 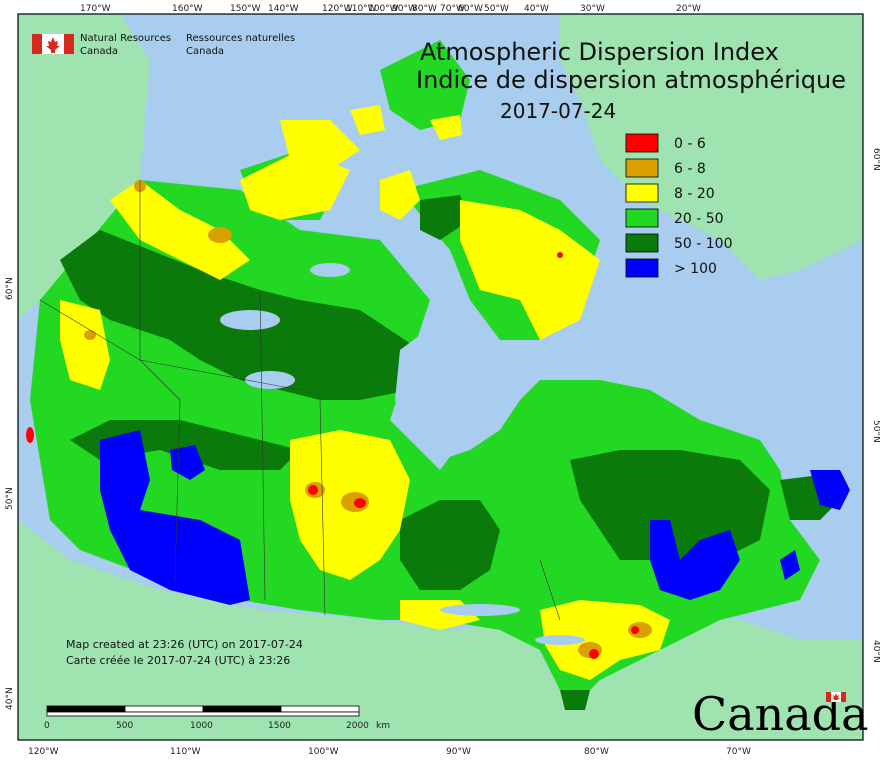 I want to click on scale-tick-3: 1500, so click(x=279, y=726).